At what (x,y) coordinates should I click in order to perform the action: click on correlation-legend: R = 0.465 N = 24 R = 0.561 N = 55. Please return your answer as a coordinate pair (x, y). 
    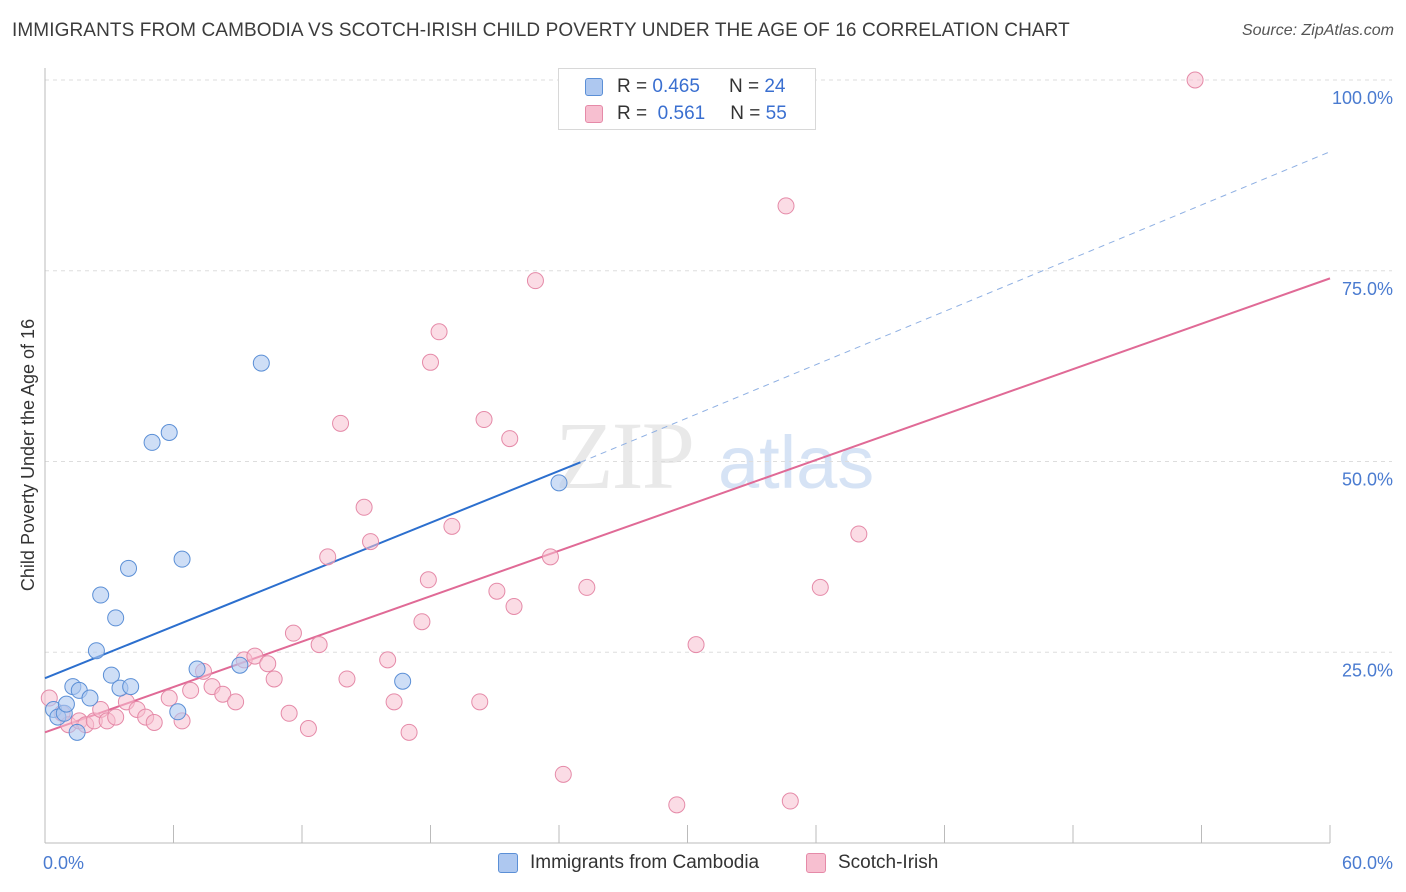
    Looking at the image, I should click on (687, 99).